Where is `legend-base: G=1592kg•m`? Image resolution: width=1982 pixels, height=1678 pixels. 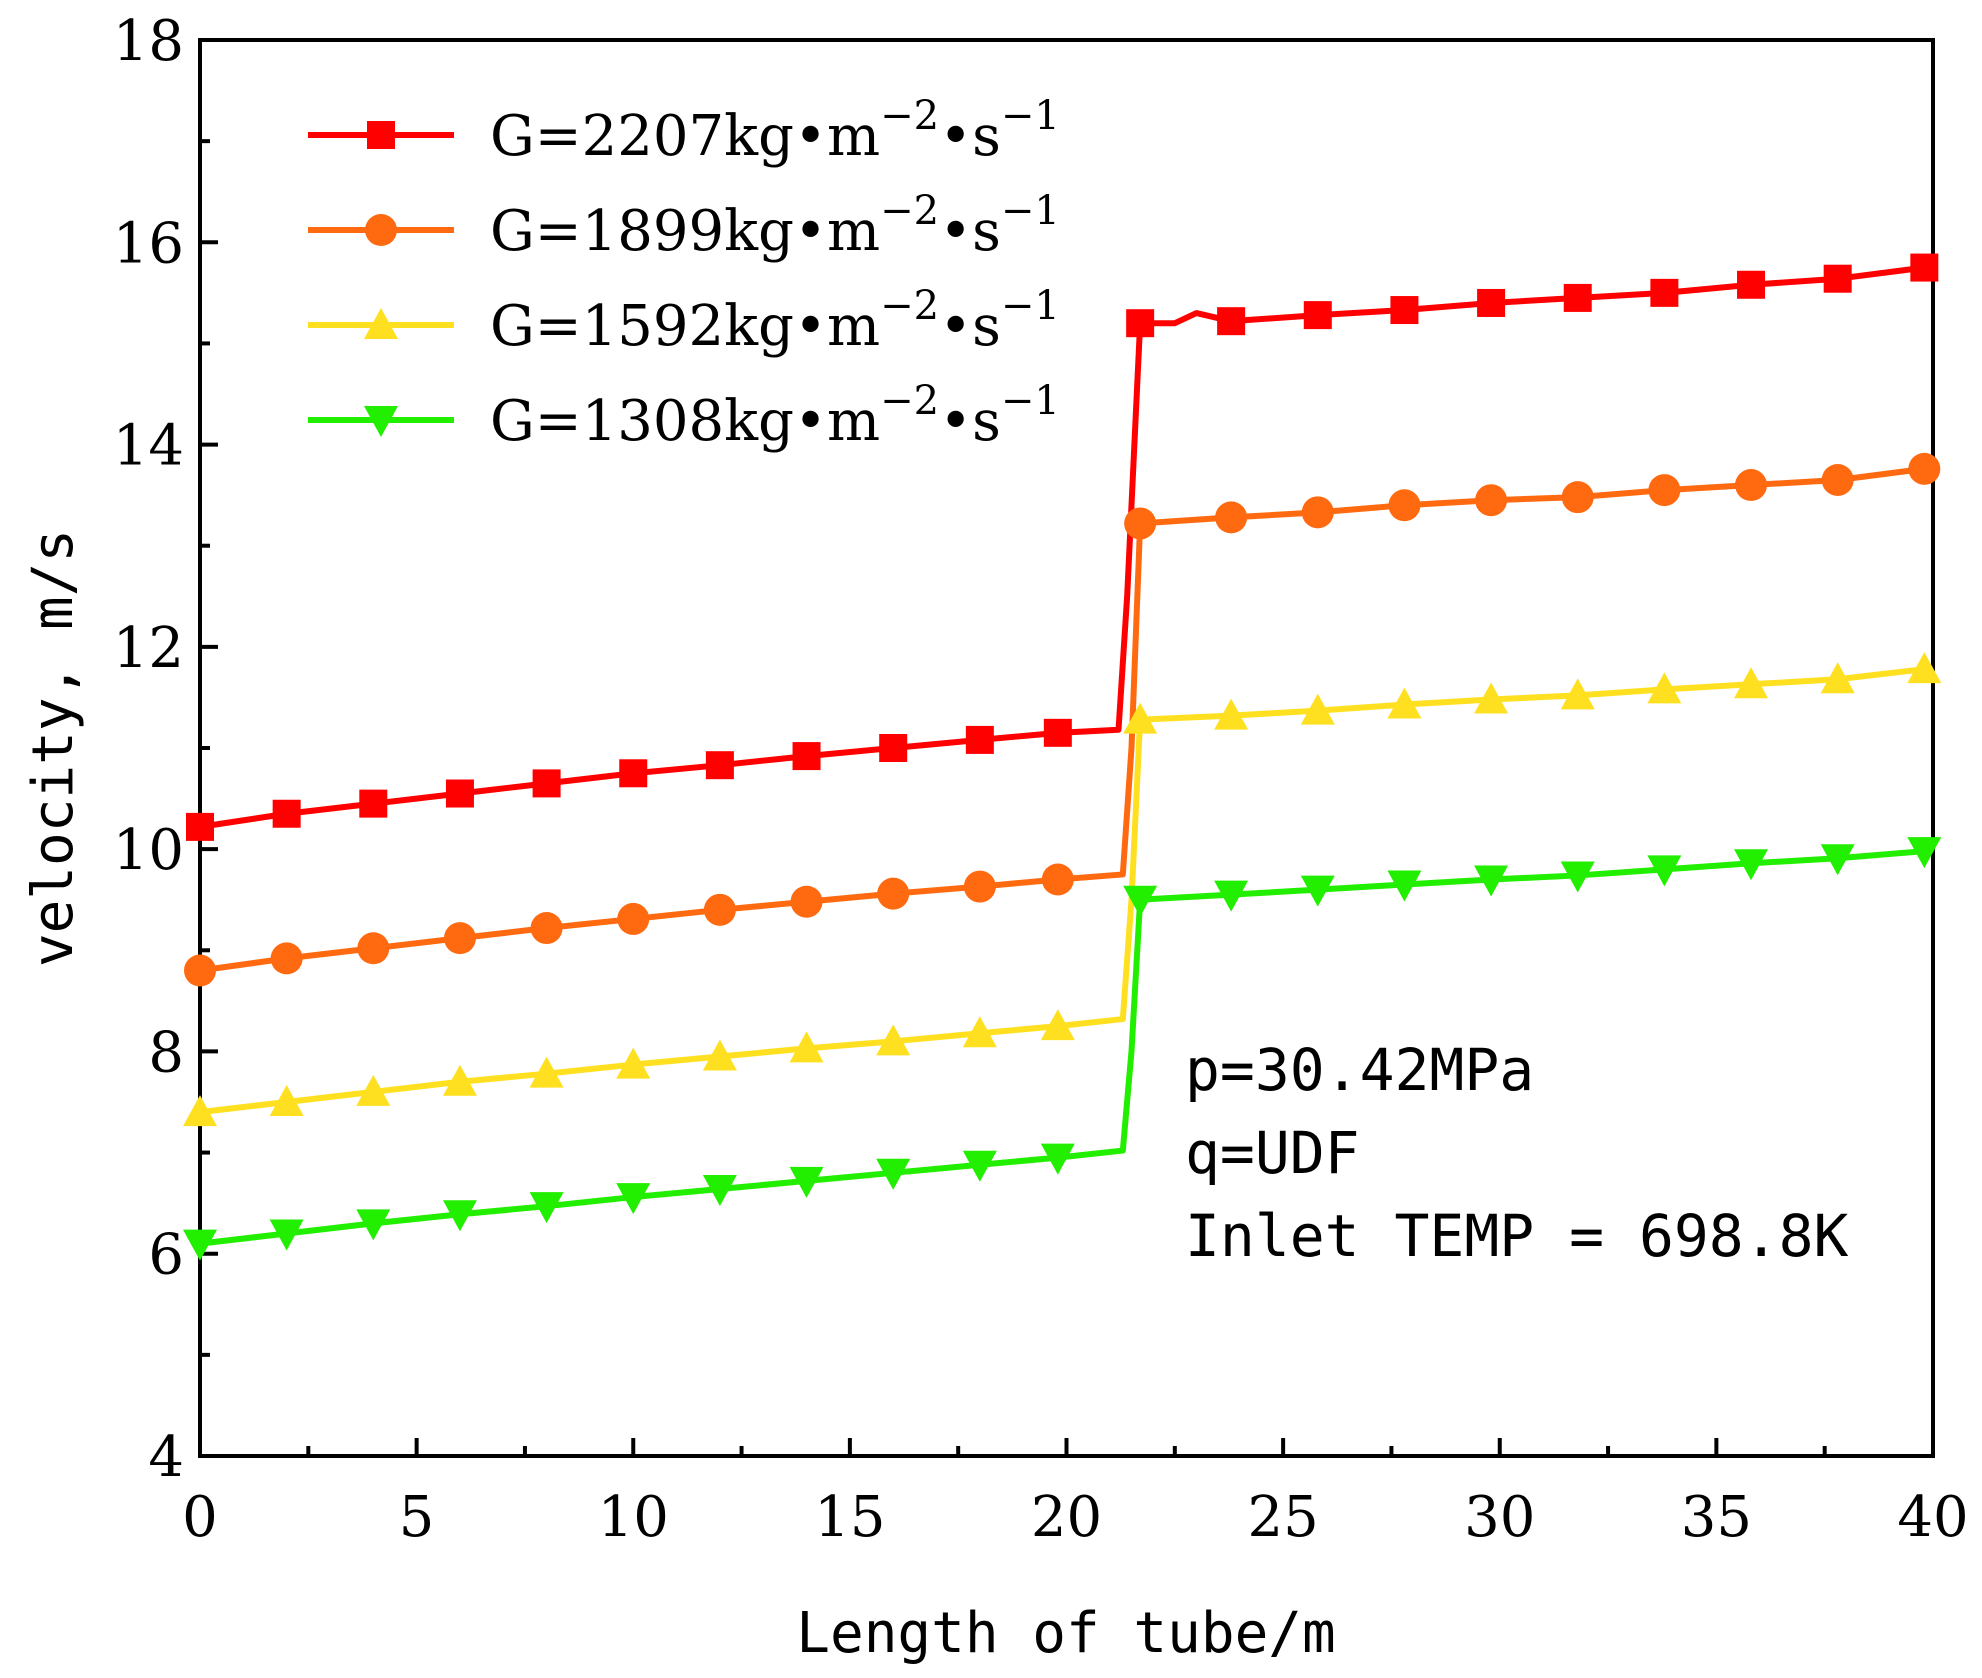 legend-base: G=1592kg•m is located at coordinates (685, 326).